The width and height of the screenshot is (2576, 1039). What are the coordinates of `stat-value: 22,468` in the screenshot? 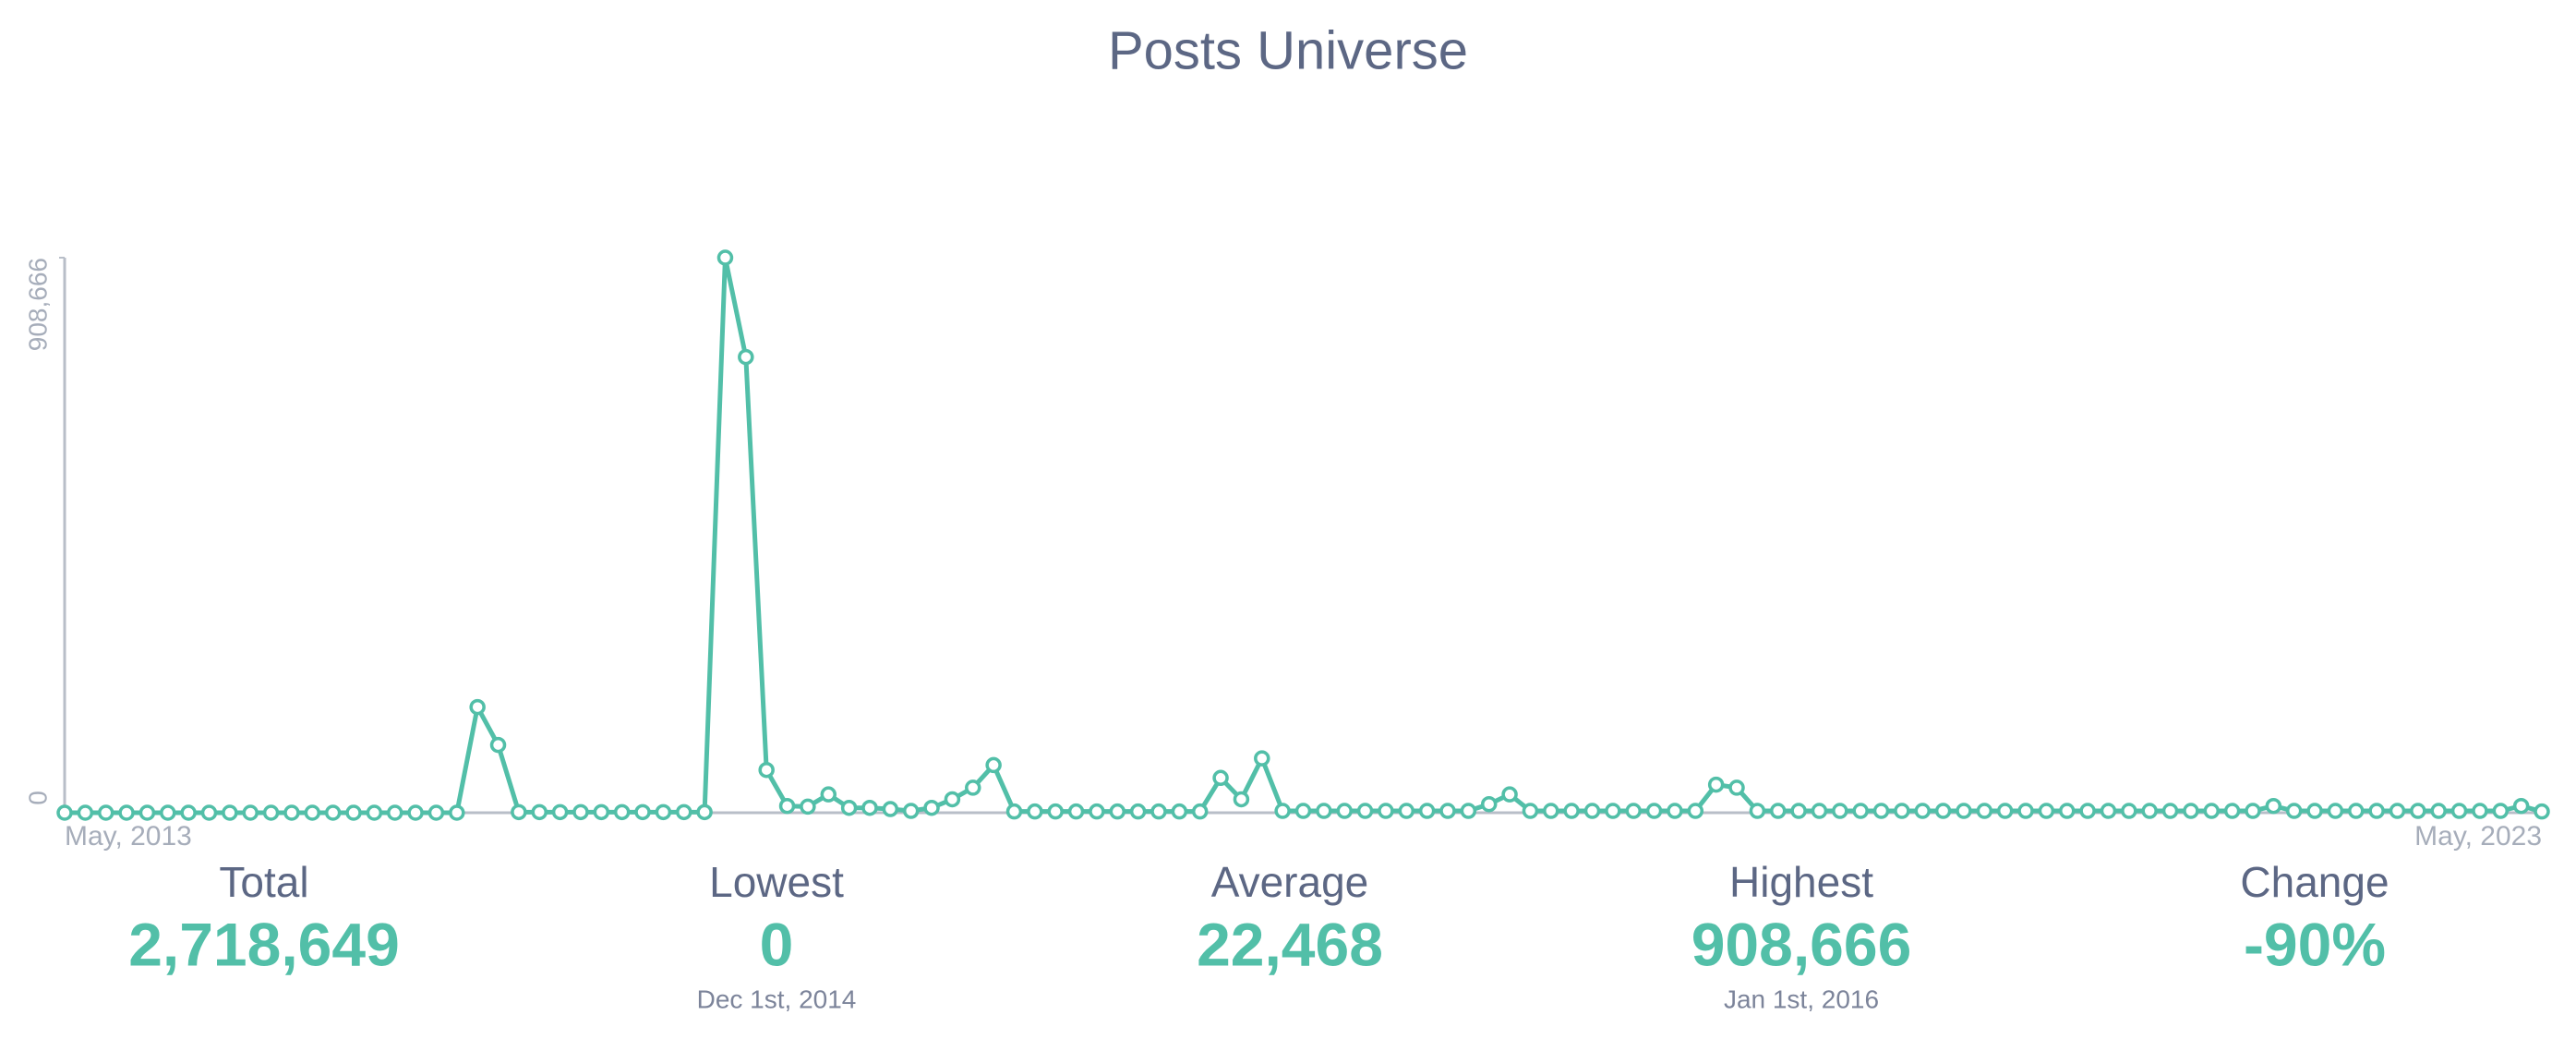 It's located at (1290, 944).